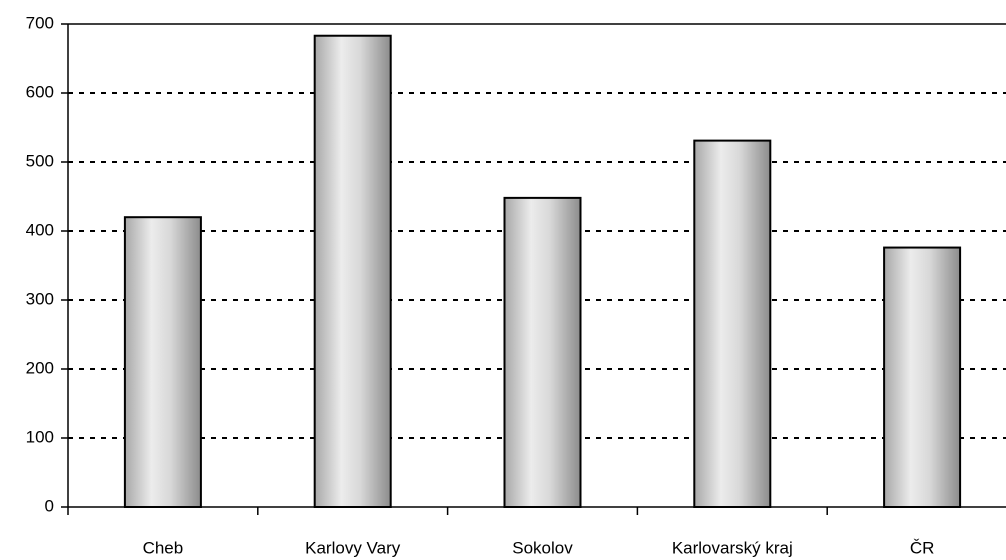 The width and height of the screenshot is (1006, 560). I want to click on y-tick-label: 500, so click(40, 160).